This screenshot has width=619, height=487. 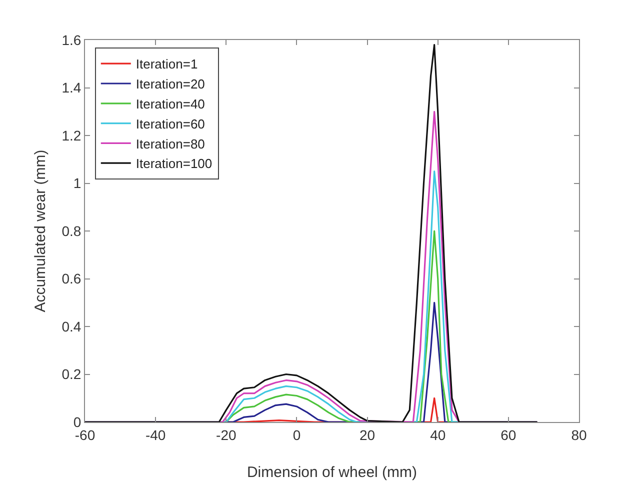 I want to click on y-tick-label: 0.2, so click(x=72, y=374).